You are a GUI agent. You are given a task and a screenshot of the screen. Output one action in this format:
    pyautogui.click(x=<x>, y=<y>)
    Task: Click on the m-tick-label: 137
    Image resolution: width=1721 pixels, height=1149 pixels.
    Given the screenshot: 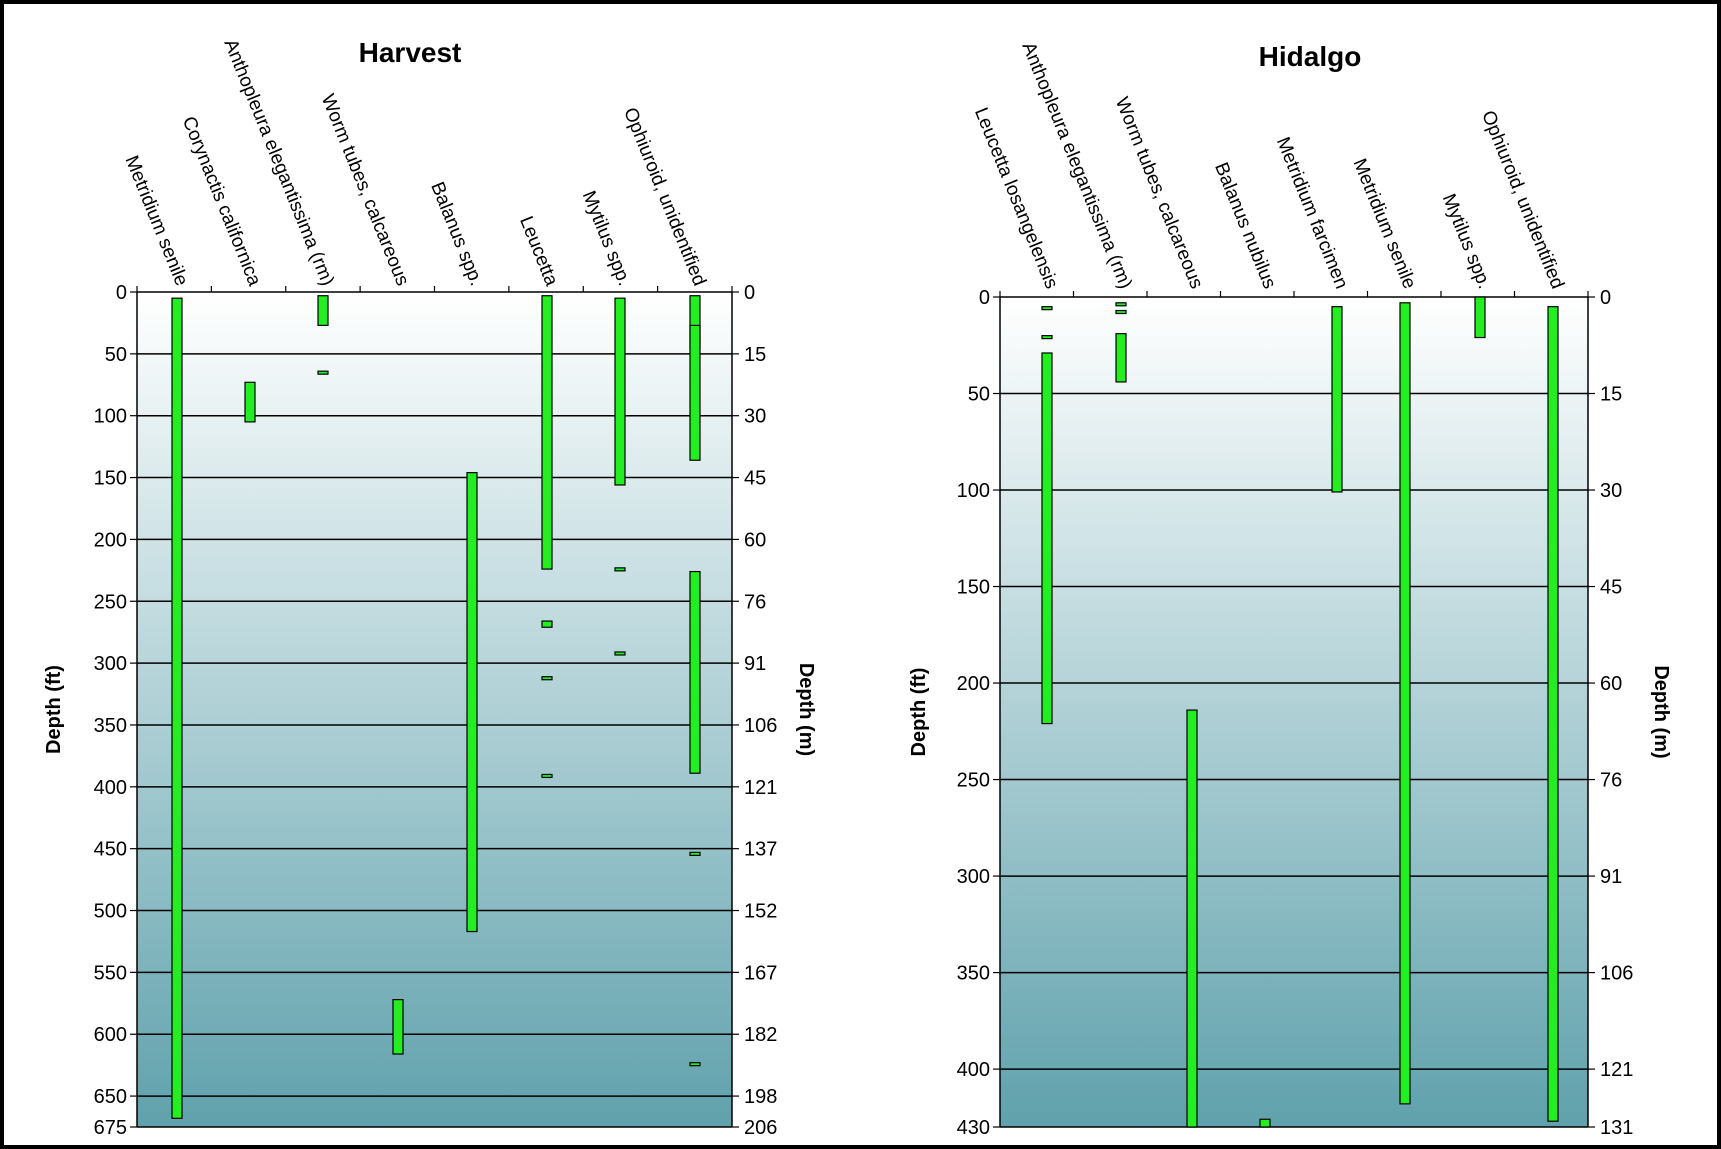 What is the action you would take?
    pyautogui.click(x=760, y=850)
    